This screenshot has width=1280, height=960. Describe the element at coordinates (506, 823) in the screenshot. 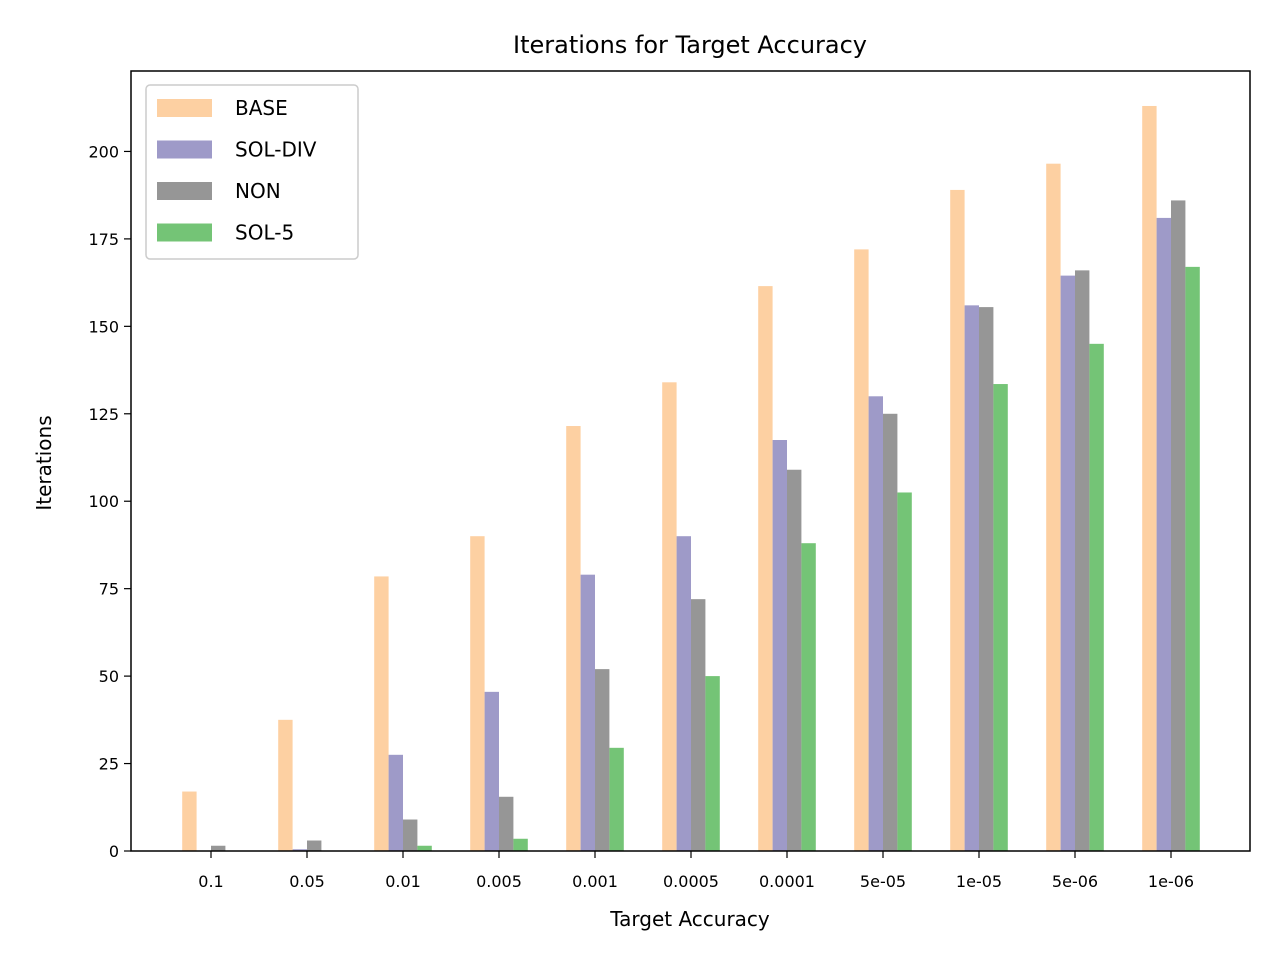

I see `bar-non-0.005` at that location.